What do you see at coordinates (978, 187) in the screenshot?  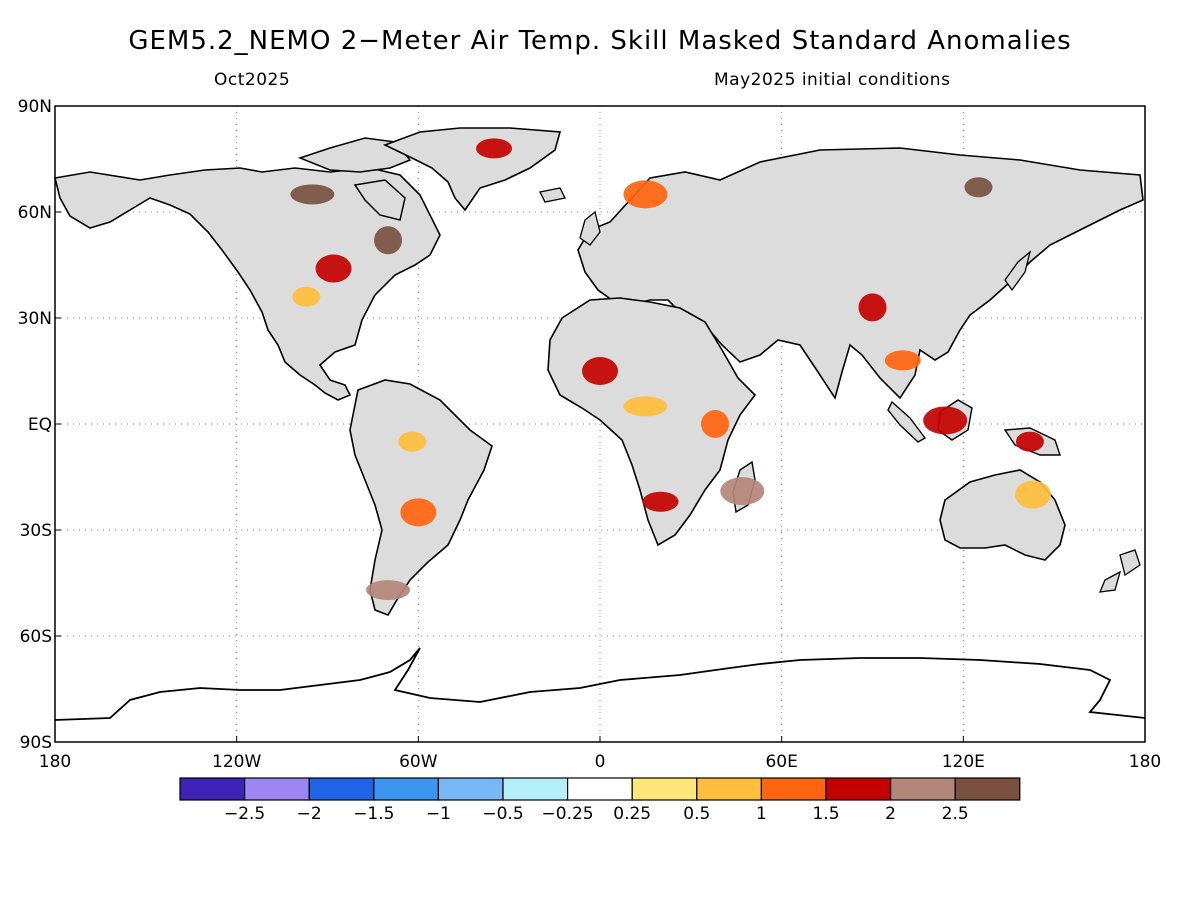 I see `anomaly-eastern-siberia` at bounding box center [978, 187].